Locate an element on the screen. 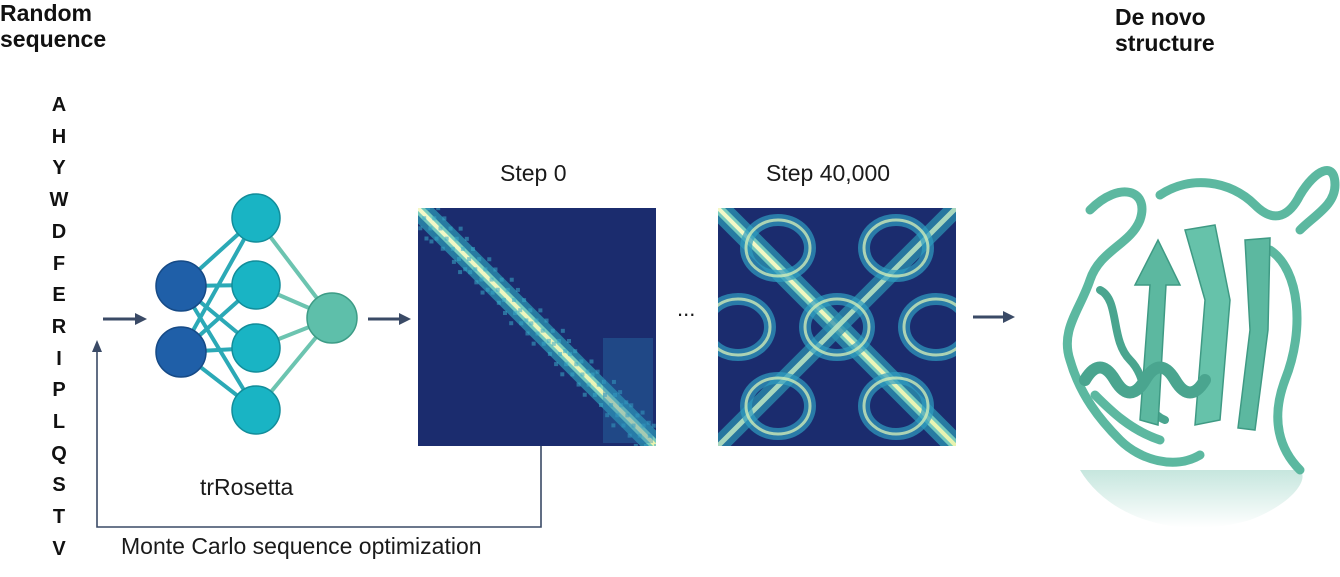 This screenshot has width=1340, height=577. amino-acid-letter: A is located at coordinates (59, 105).